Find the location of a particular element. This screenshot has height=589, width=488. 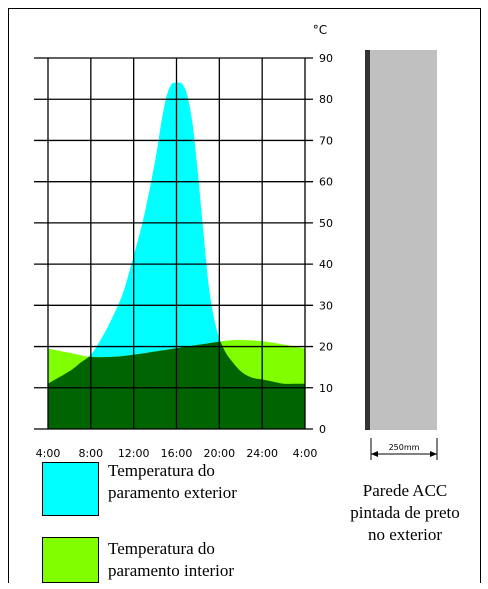

frame-left-line is located at coordinates (8, 295).